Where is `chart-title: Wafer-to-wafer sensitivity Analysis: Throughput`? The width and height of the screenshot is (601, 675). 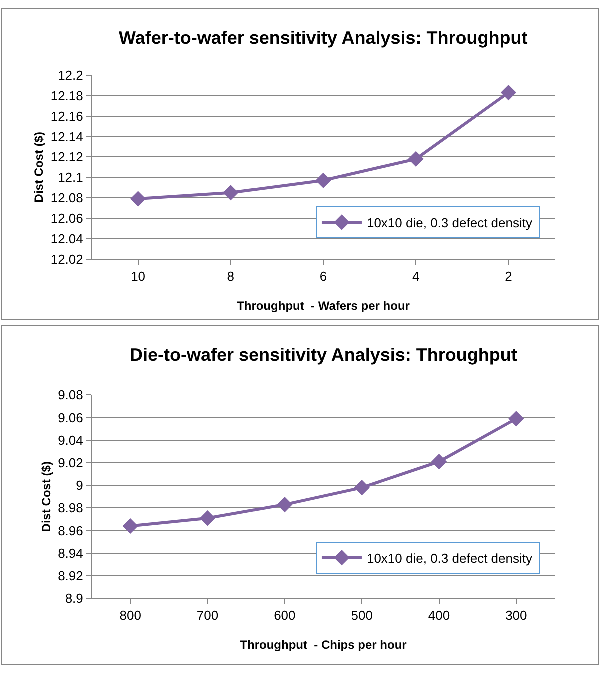 chart-title: Wafer-to-wafer sensitivity Analysis: Throughput is located at coordinates (323, 38).